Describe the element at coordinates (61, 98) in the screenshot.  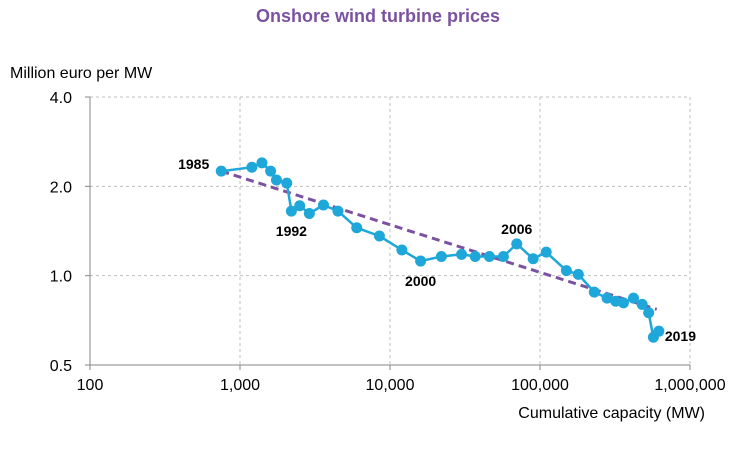
I see `y-tick-label: 4.0` at that location.